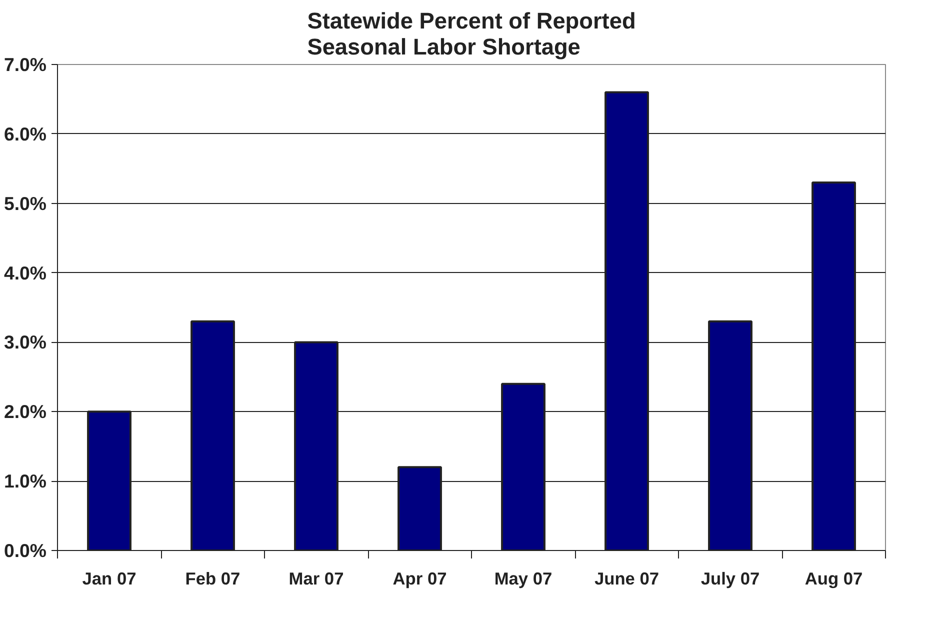  I want to click on y-tick-label: 0.0%, so click(25, 550).